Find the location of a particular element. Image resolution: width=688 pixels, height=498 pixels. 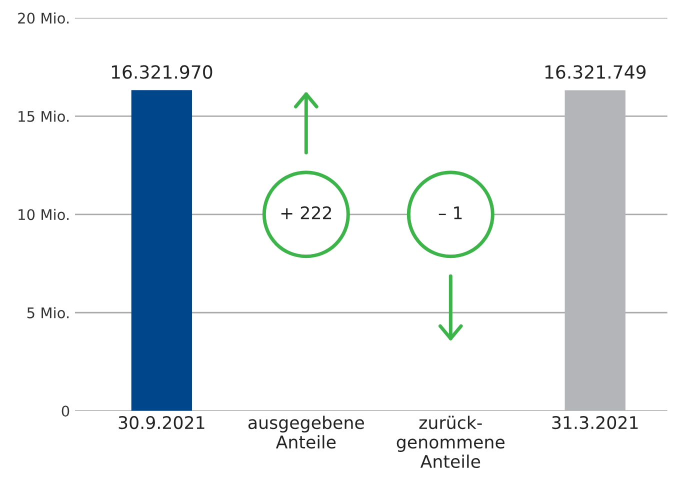

annotation: 16.321.749 is located at coordinates (595, 72).